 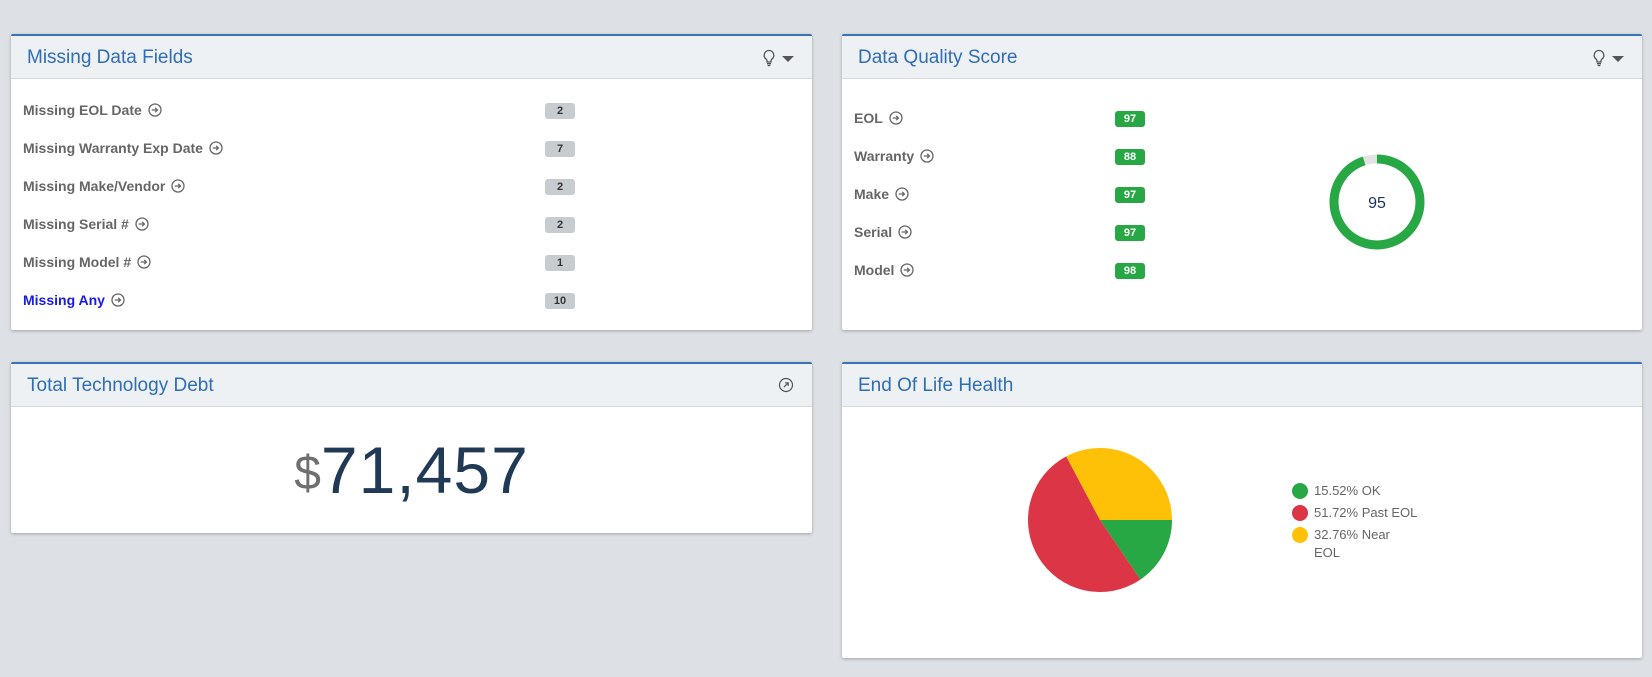 What do you see at coordinates (1119, 484) in the screenshot?
I see `pie-slice-near-eol` at bounding box center [1119, 484].